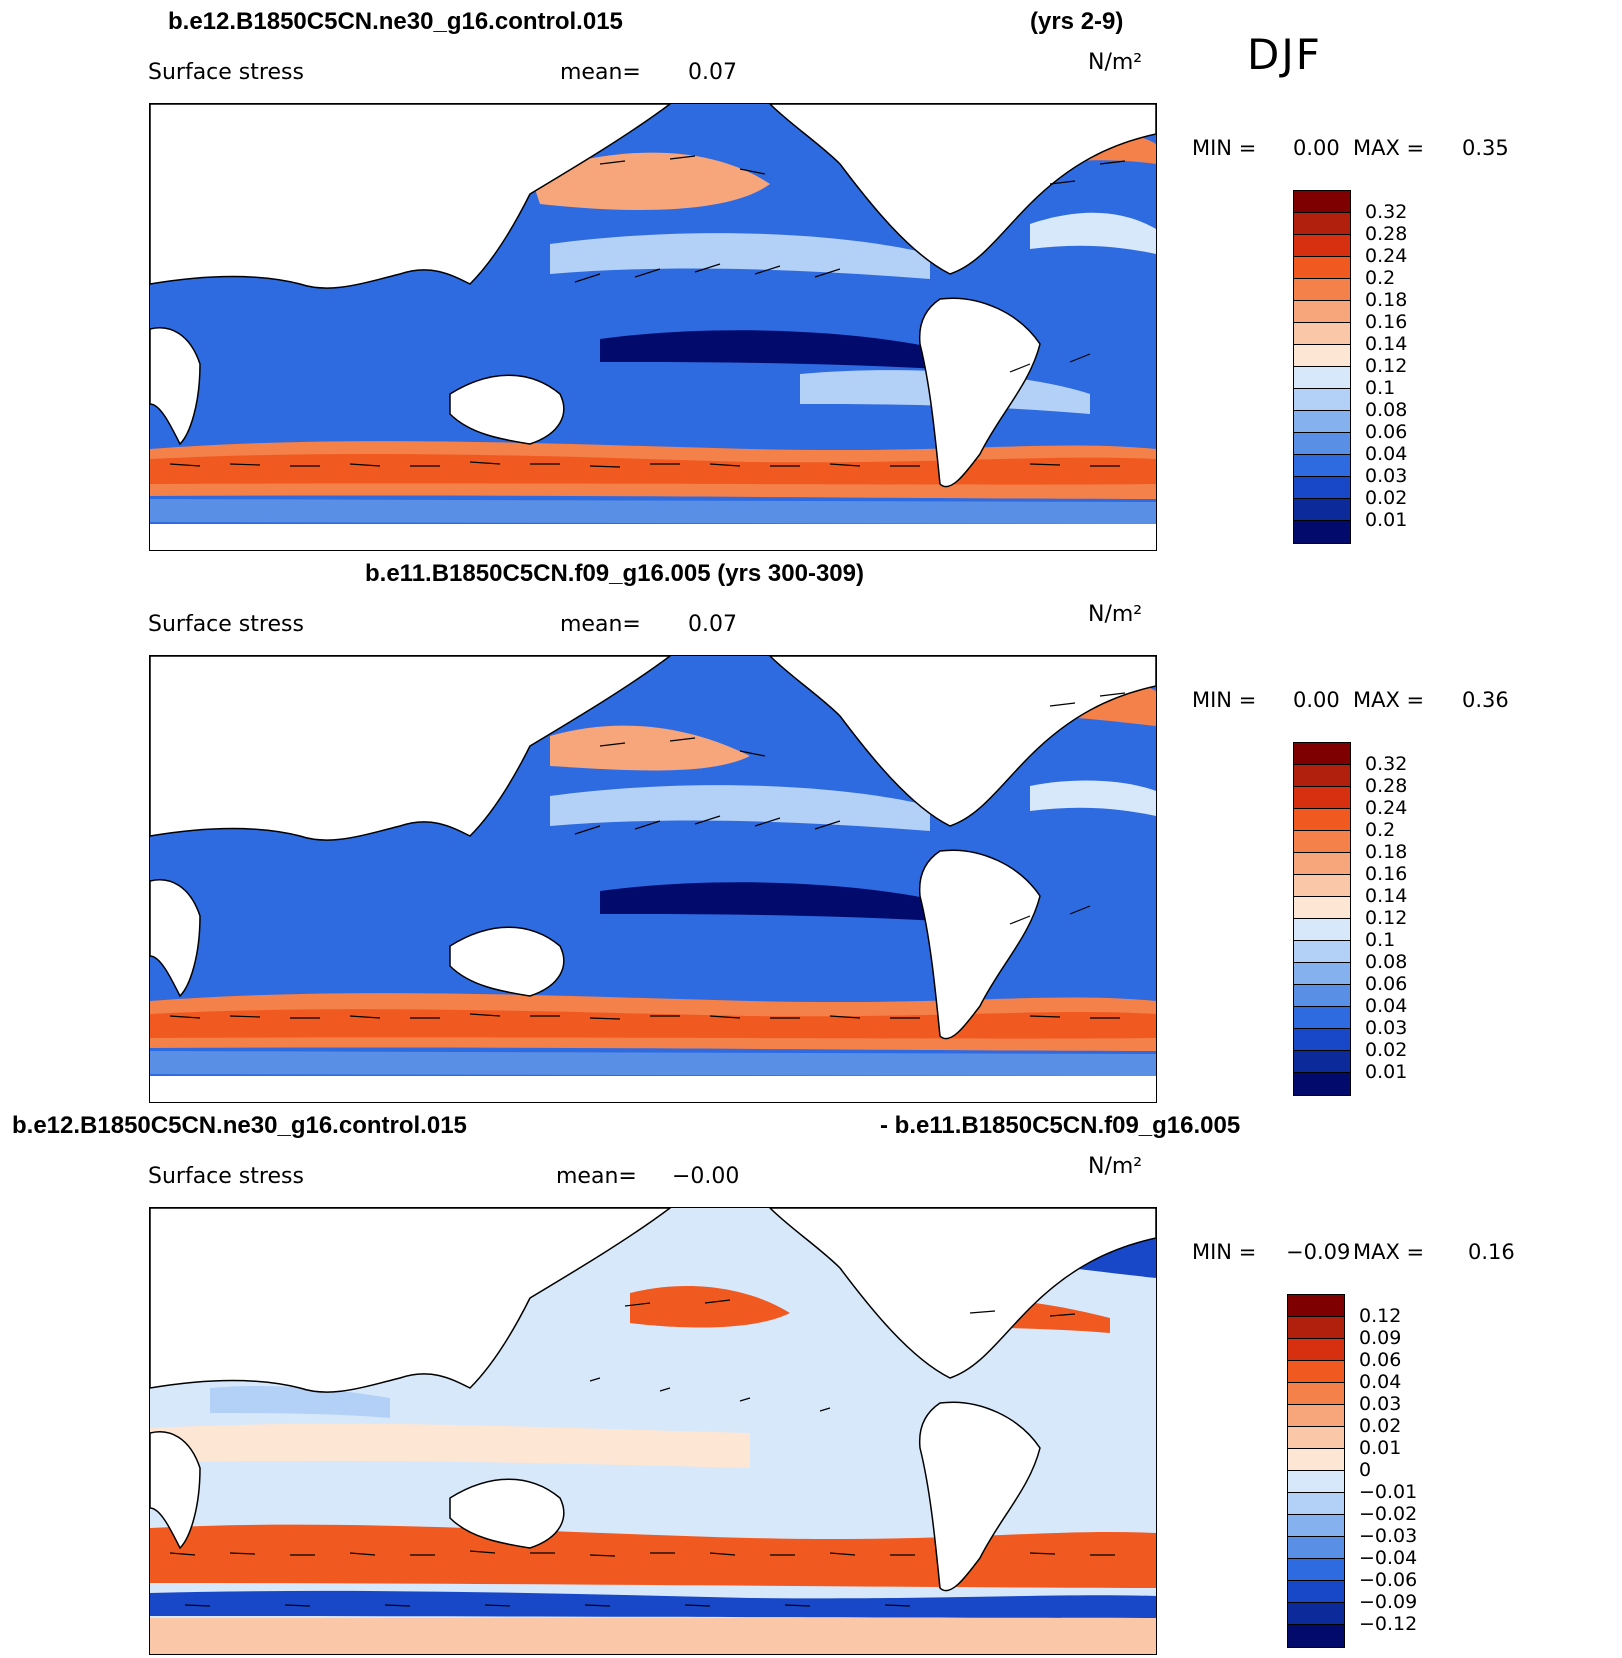 The height and width of the screenshot is (1658, 1622). Describe the element at coordinates (1386, 896) in the screenshot. I see `colorbar-tick-label: 0.14` at that location.